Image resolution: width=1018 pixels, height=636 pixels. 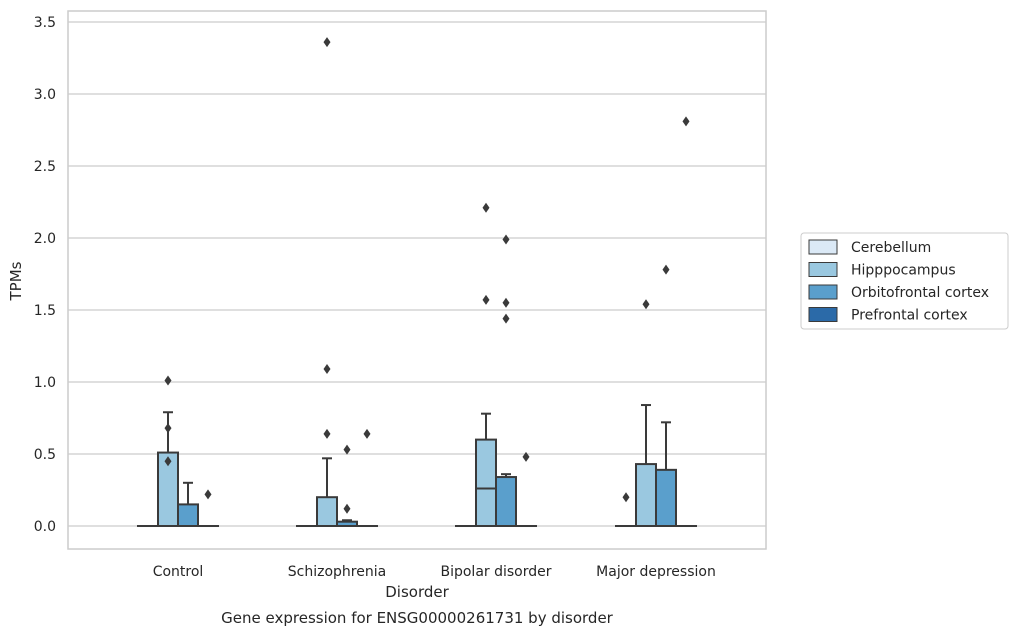 What do you see at coordinates (178, 572) in the screenshot?
I see `x-tick-label: Control` at bounding box center [178, 572].